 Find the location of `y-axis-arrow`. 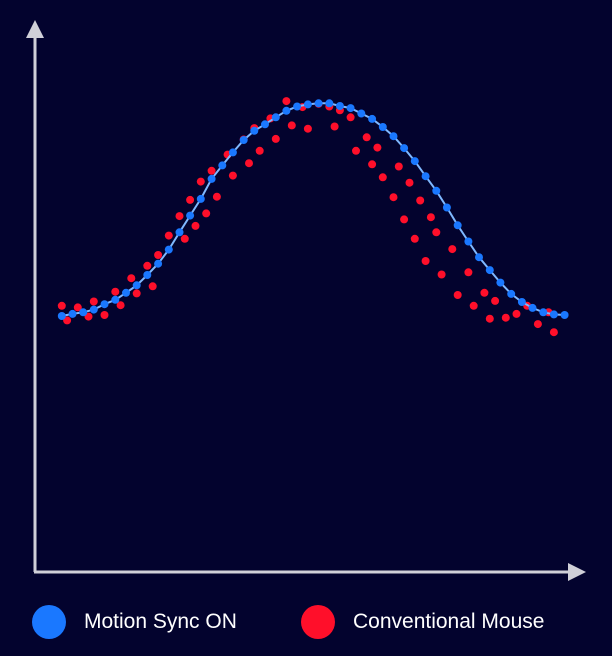

y-axis-arrow is located at coordinates (35, 29).